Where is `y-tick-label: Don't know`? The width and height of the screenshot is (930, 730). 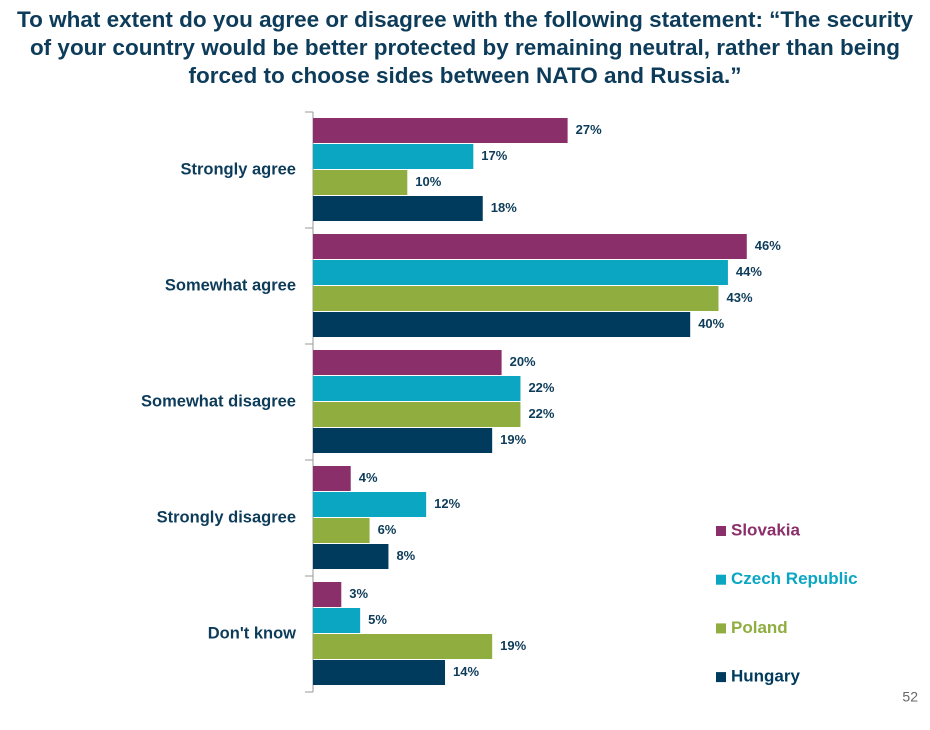
y-tick-label: Don't know is located at coordinates (252, 633).